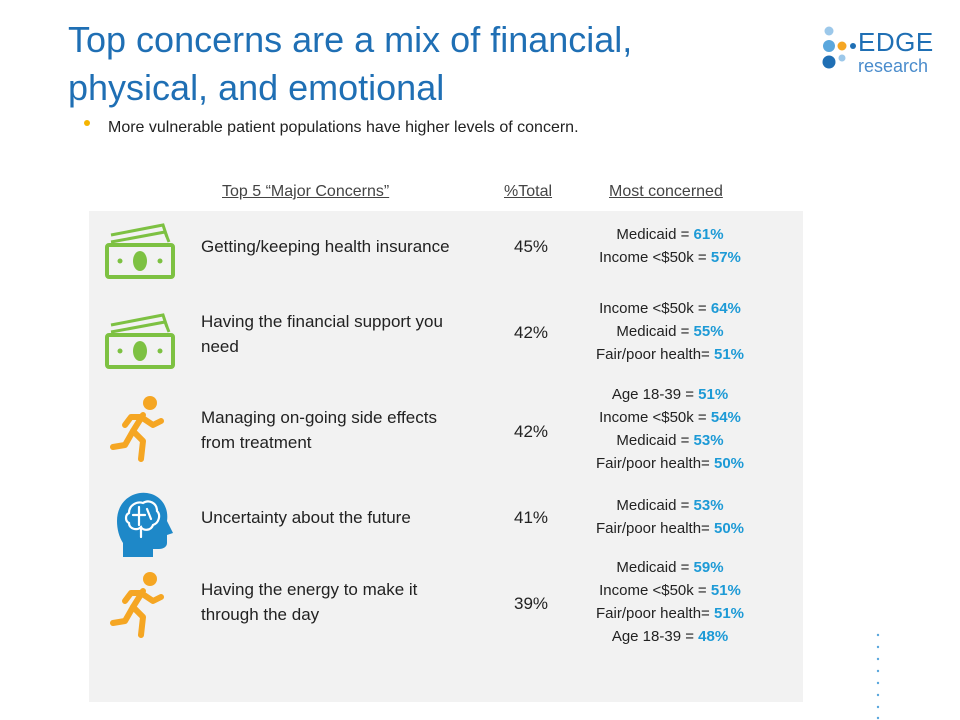 The width and height of the screenshot is (960, 720). What do you see at coordinates (531, 517) in the screenshot?
I see `total-percent: 41%` at bounding box center [531, 517].